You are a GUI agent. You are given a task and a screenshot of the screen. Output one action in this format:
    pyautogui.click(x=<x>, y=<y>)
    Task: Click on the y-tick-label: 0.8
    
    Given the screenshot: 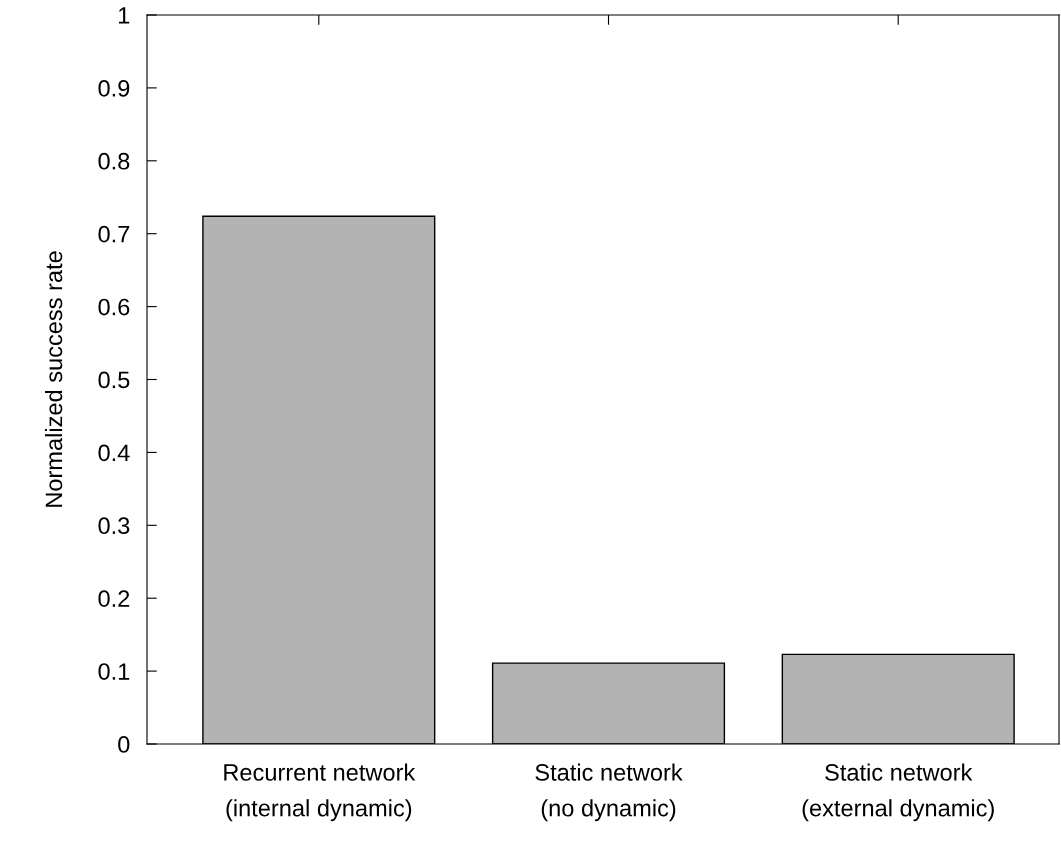 What is the action you would take?
    pyautogui.click(x=114, y=161)
    